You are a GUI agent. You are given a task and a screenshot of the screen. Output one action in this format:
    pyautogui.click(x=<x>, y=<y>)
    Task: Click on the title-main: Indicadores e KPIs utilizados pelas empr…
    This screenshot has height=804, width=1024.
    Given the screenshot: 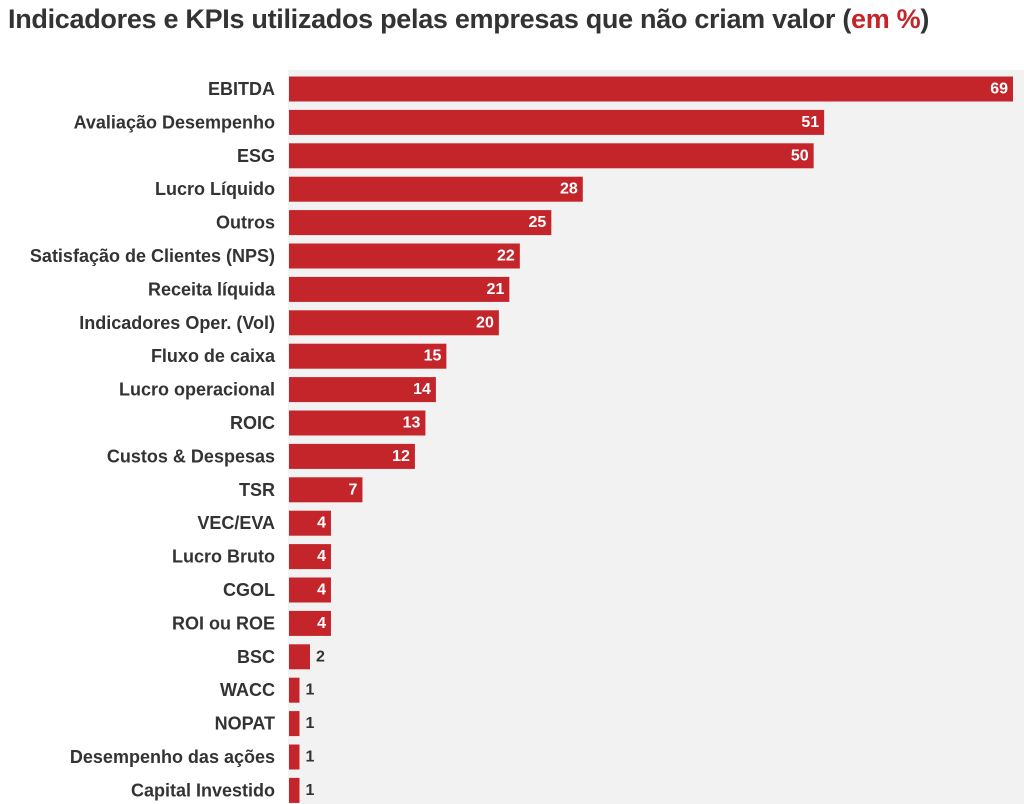 What is the action you would take?
    pyautogui.click(x=430, y=19)
    